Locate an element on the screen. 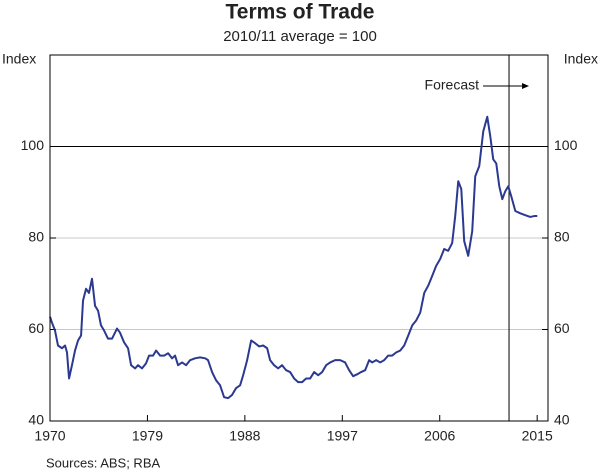 This screenshot has height=474, width=600. y-tick-label: 40 is located at coordinates (36, 420).